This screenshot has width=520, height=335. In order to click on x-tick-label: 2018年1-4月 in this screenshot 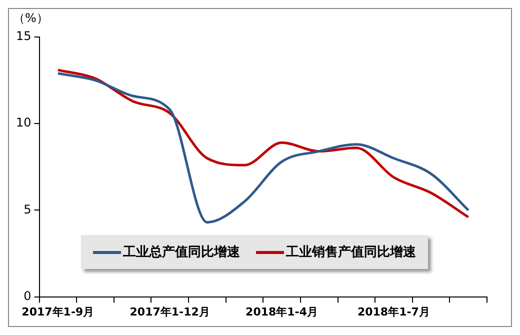, I will do `click(282, 311)`.